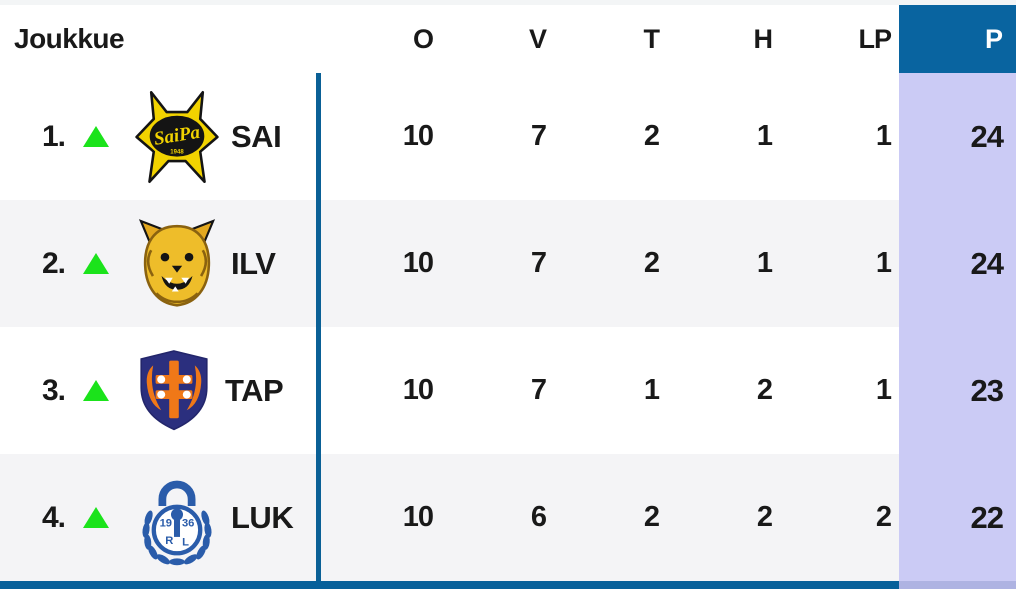 The height and width of the screenshot is (589, 1016). Describe the element at coordinates (174, 389) in the screenshot. I see `tappara-logo` at that location.